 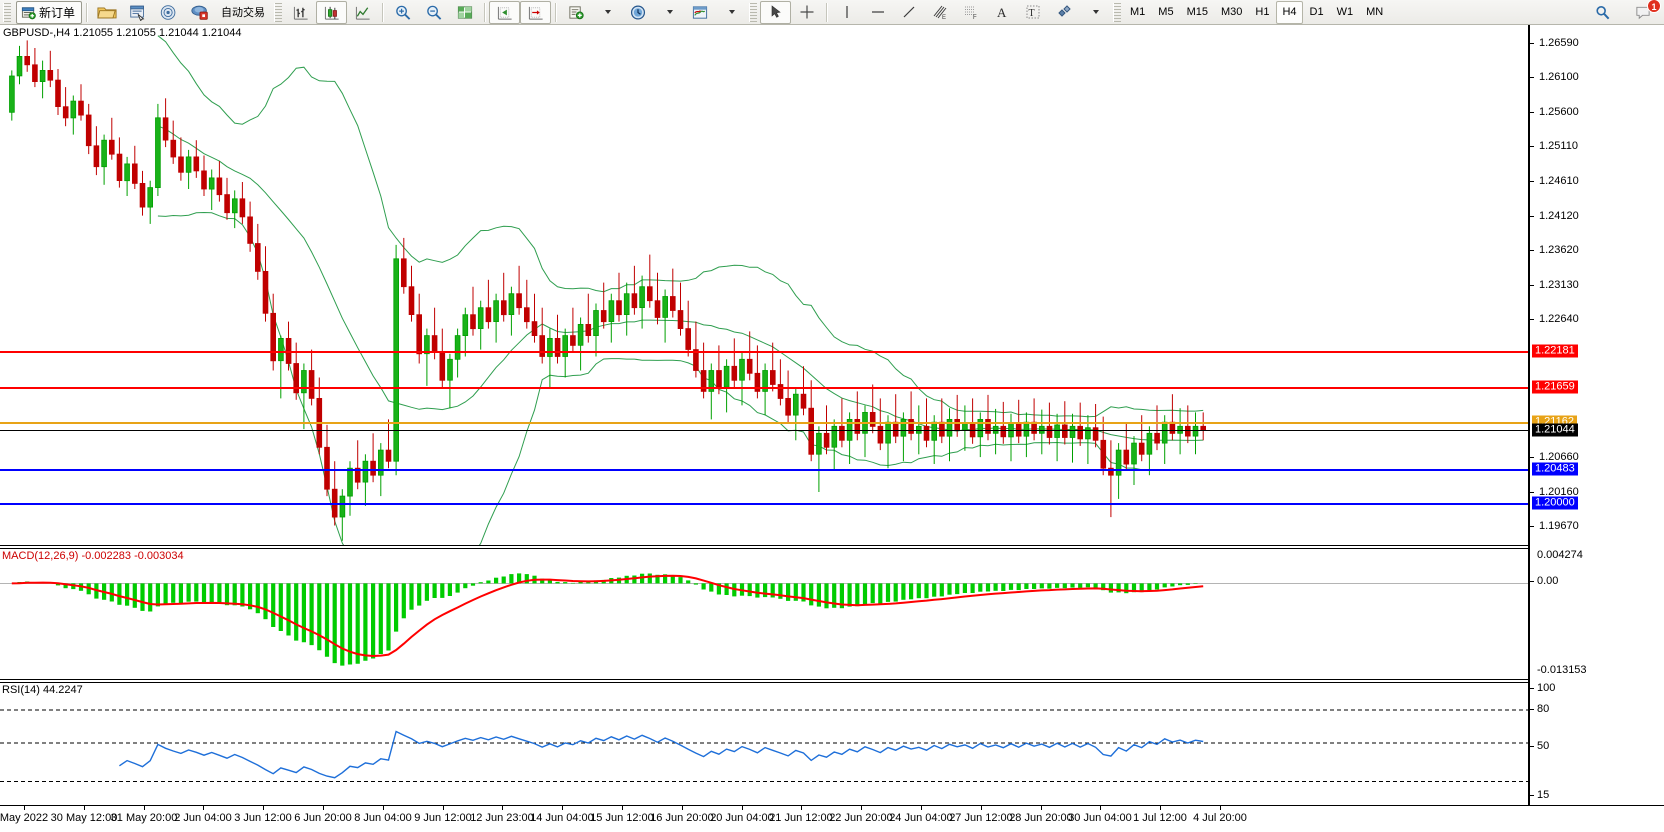 I want to click on crosshair-button, so click(x=806, y=12).